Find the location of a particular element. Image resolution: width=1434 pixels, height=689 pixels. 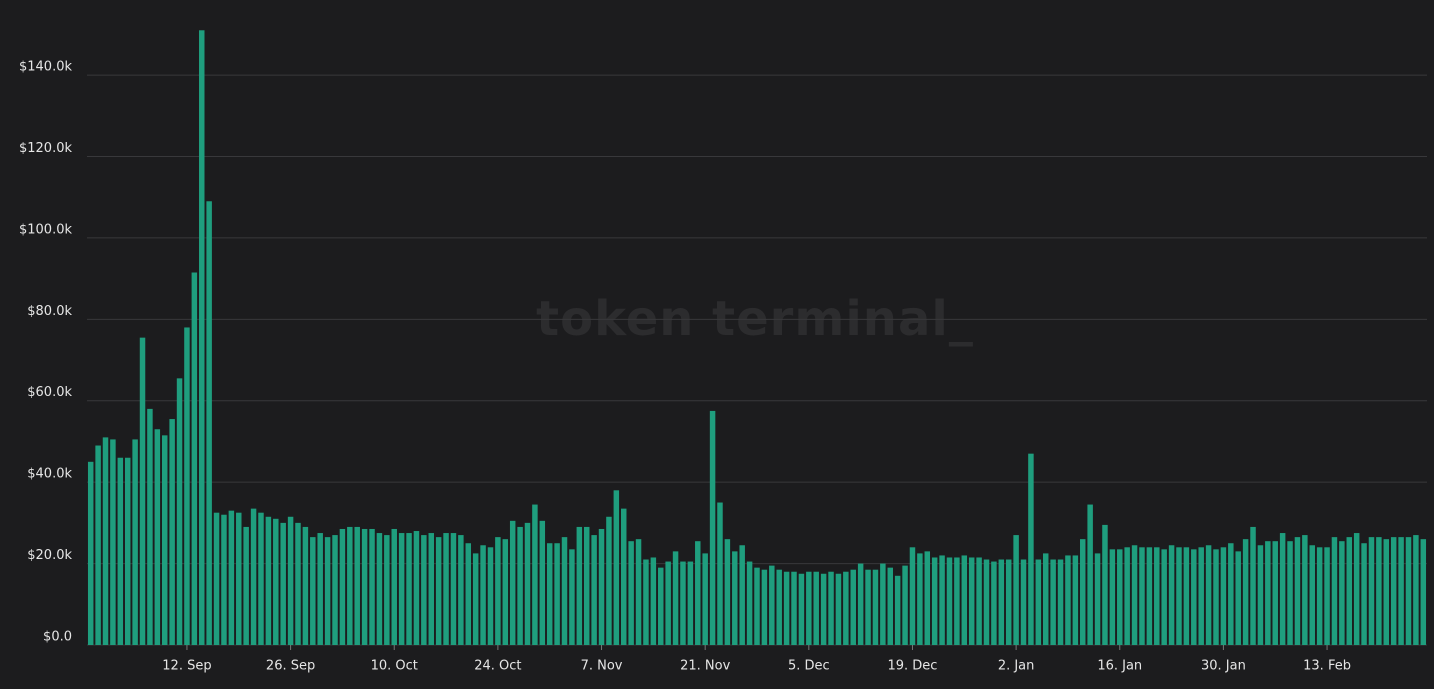

x-tick-label: 5. Dec is located at coordinates (809, 666).